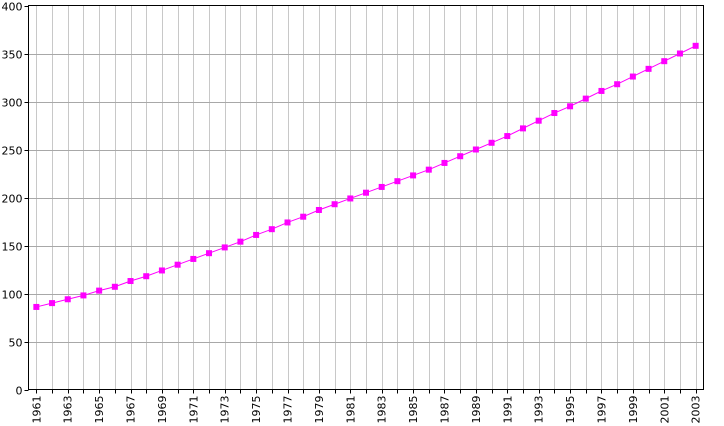 This screenshot has height=426, width=724. I want to click on y-tick-label: 400, so click(12, 7).